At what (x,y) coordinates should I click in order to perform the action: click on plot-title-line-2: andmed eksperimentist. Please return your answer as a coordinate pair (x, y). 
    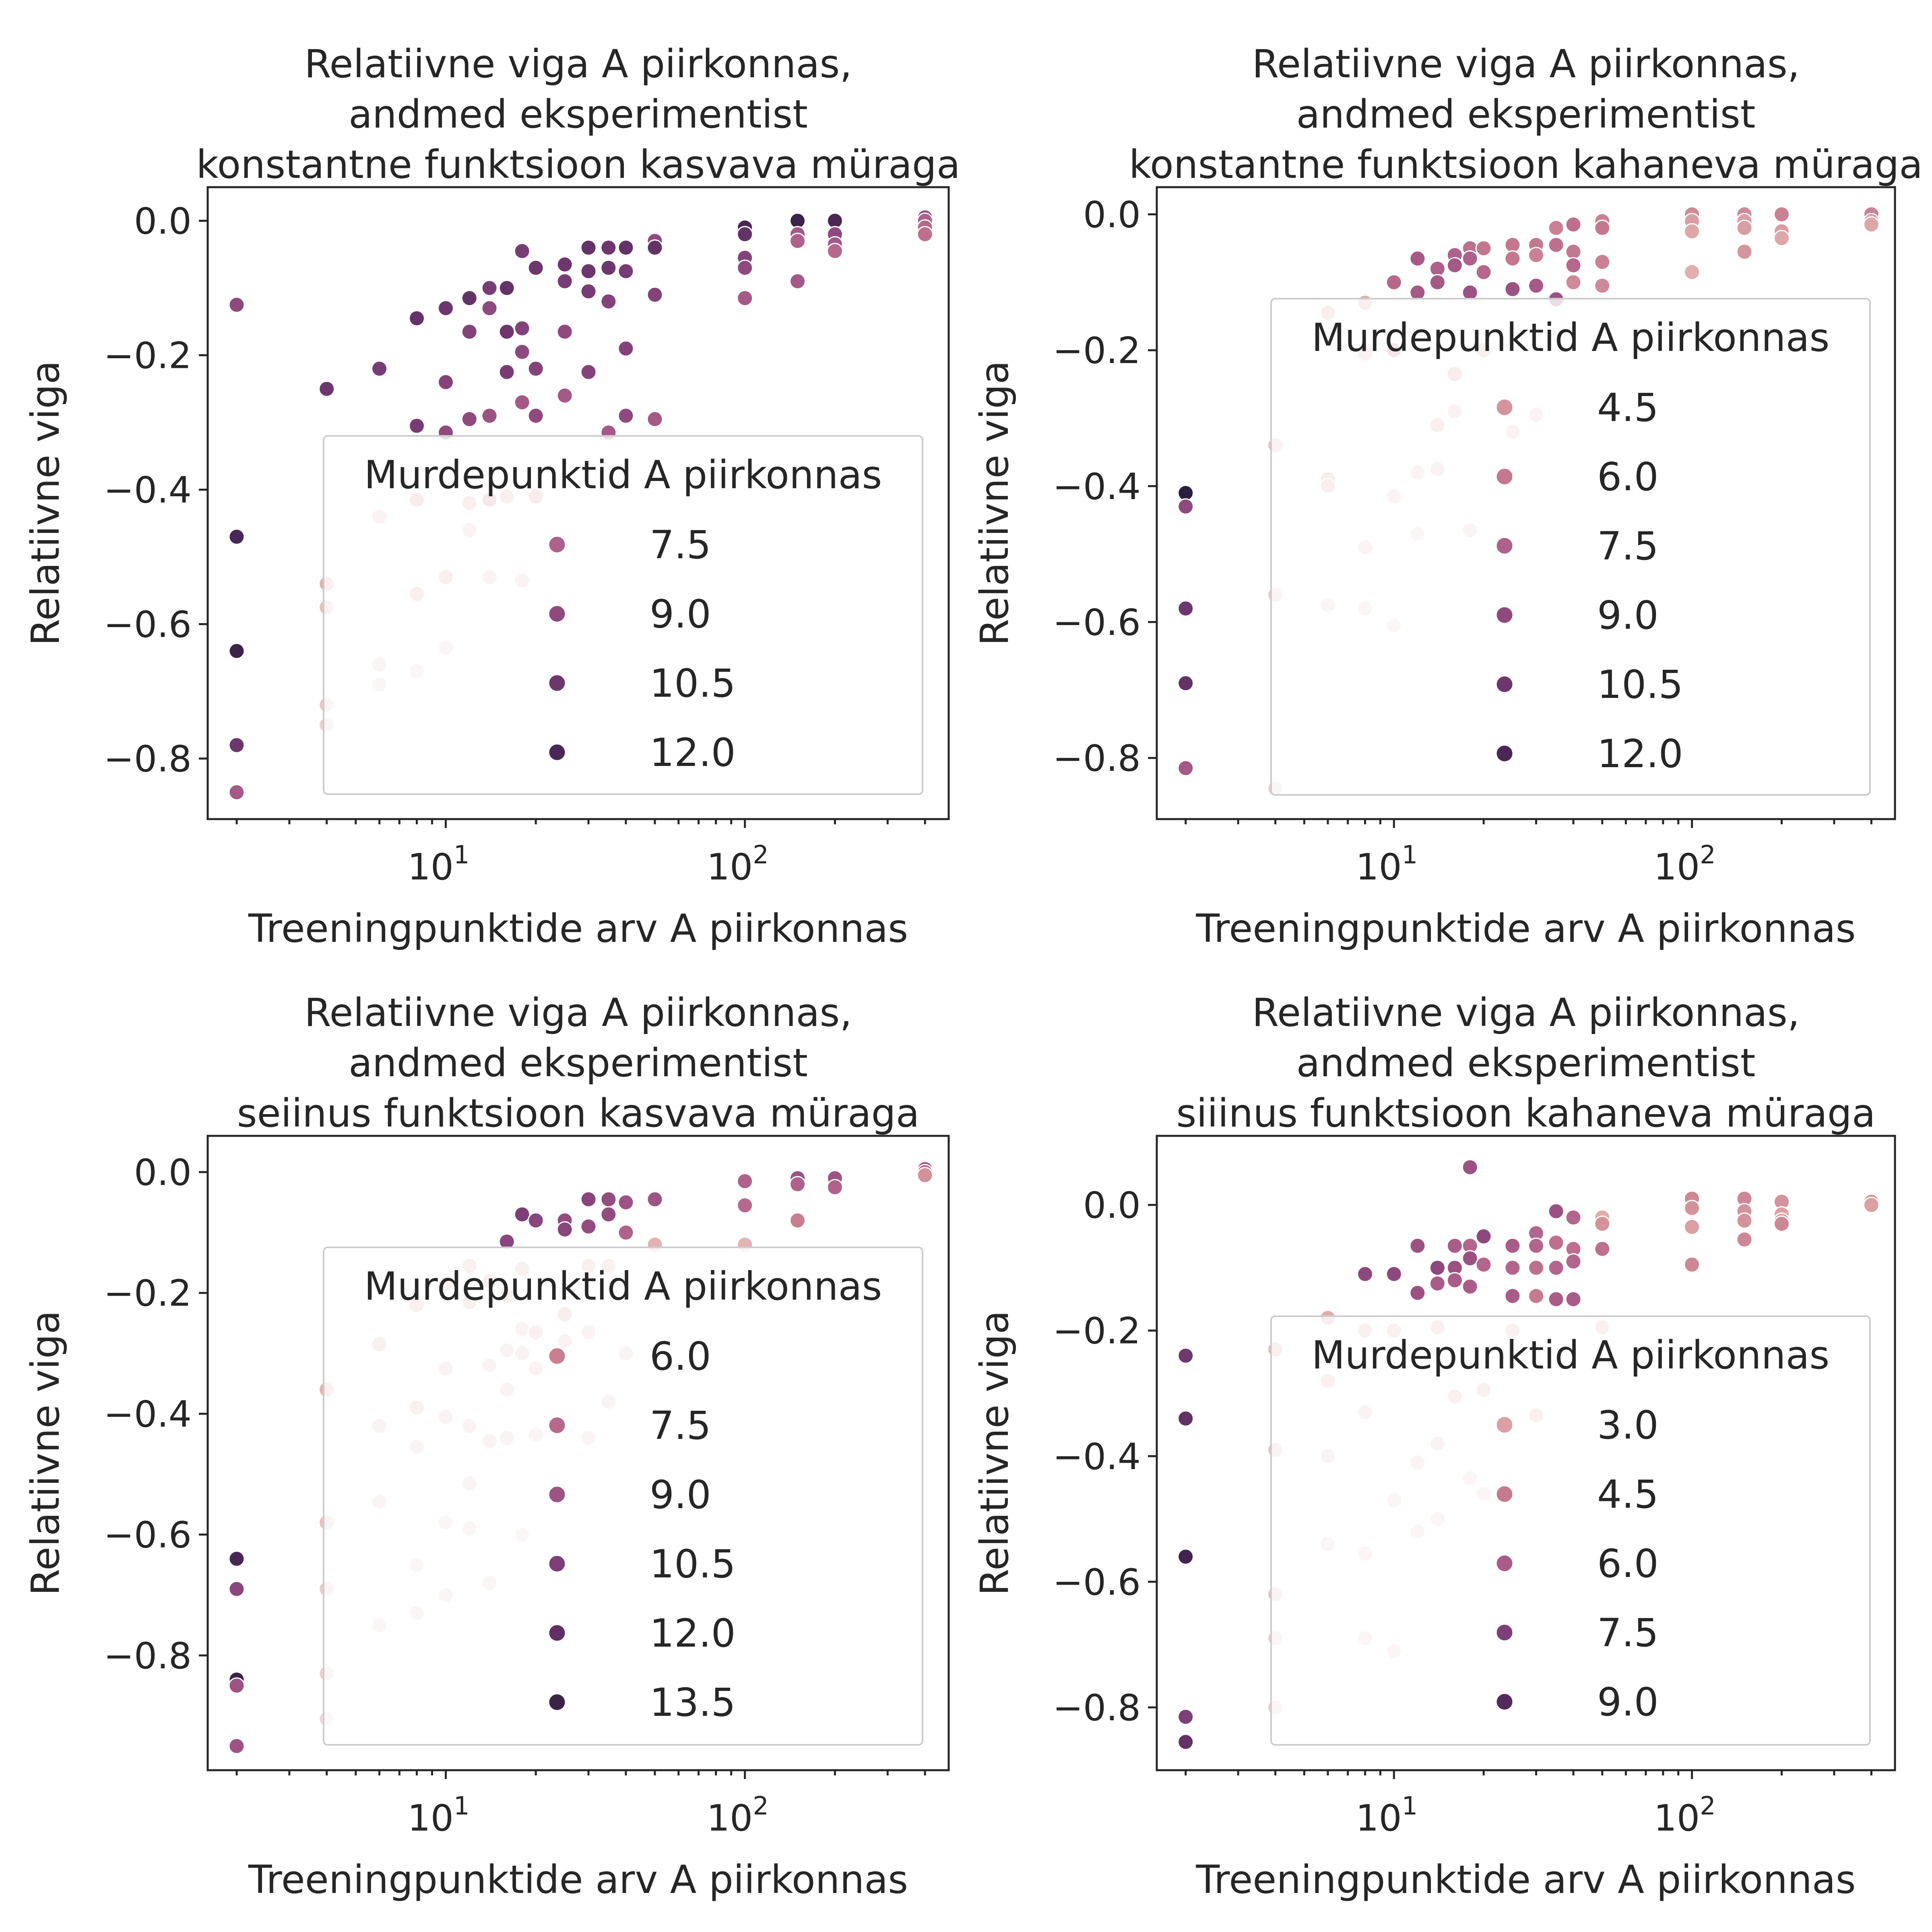
    Looking at the image, I should click on (578, 1063).